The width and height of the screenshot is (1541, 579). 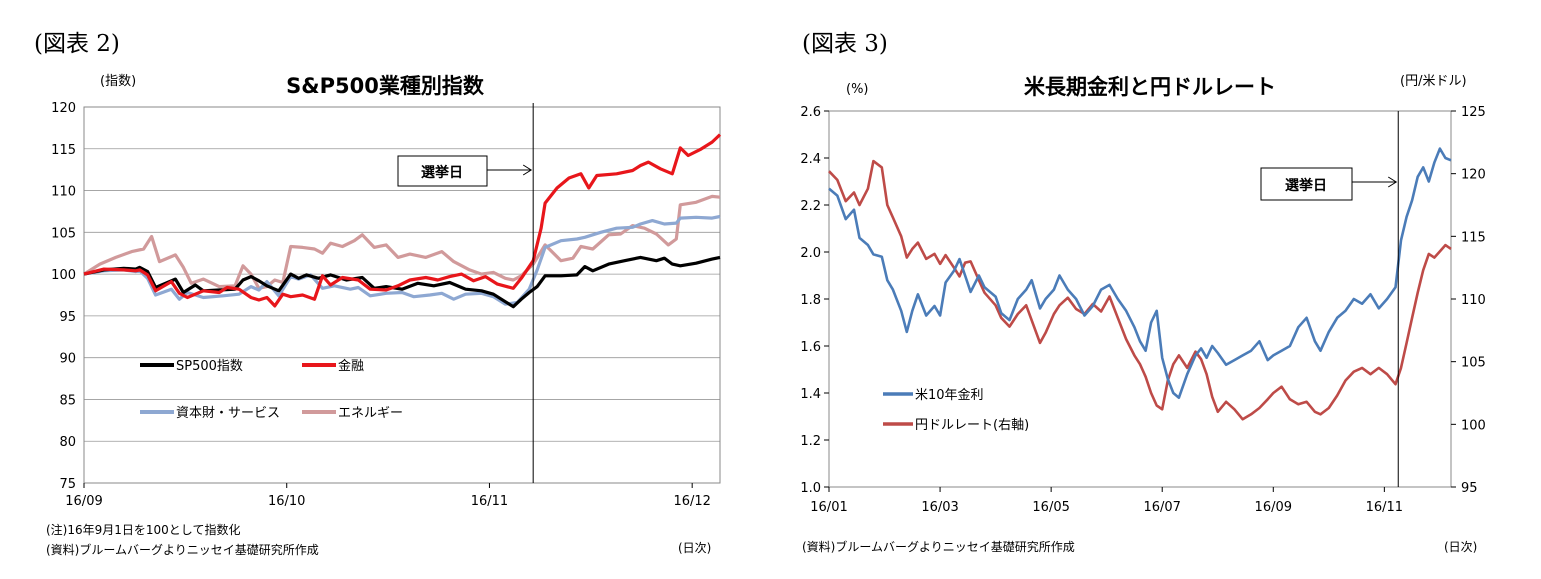 What do you see at coordinates (1433, 81) in the screenshot?
I see `y2-axis-label: (円/米ドル)` at bounding box center [1433, 81].